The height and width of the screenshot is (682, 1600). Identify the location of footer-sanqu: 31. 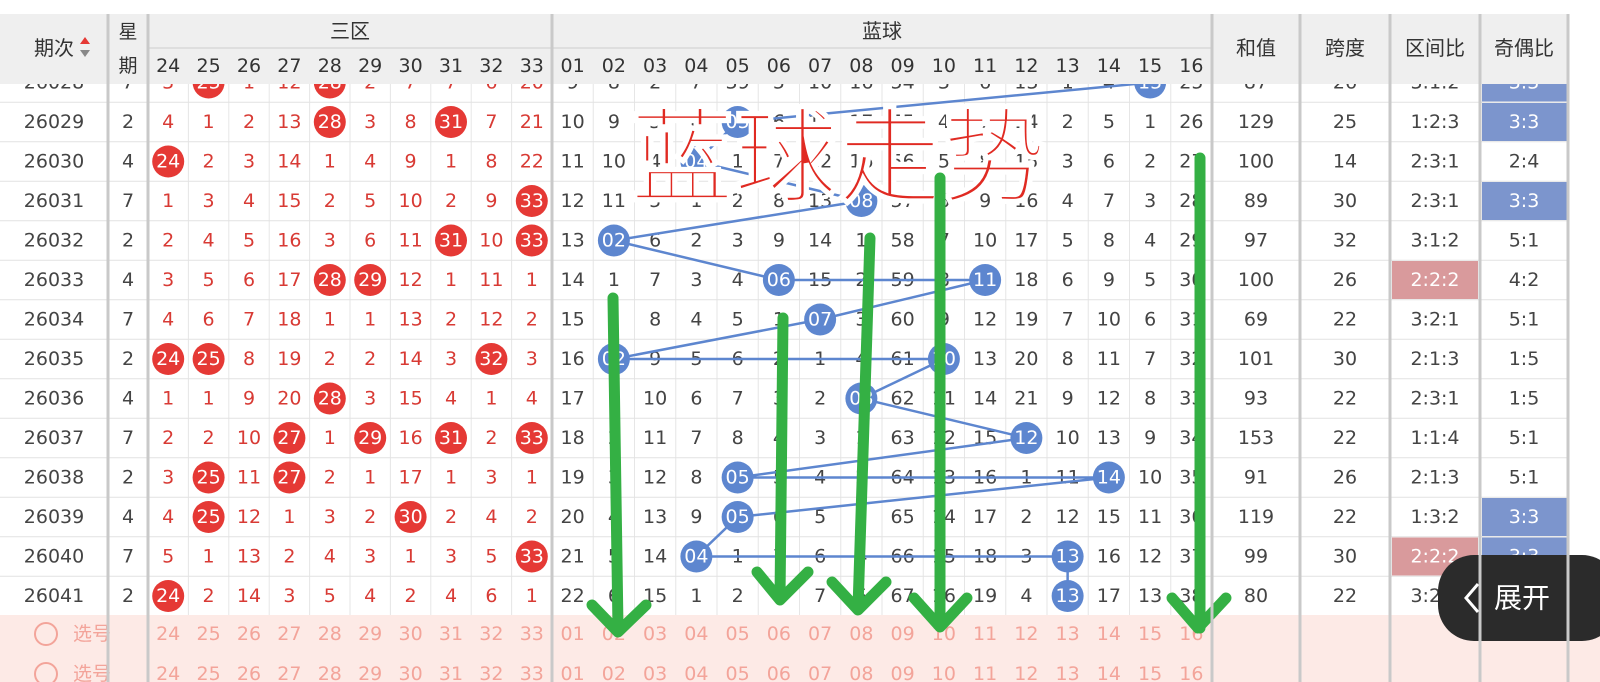
(451, 672).